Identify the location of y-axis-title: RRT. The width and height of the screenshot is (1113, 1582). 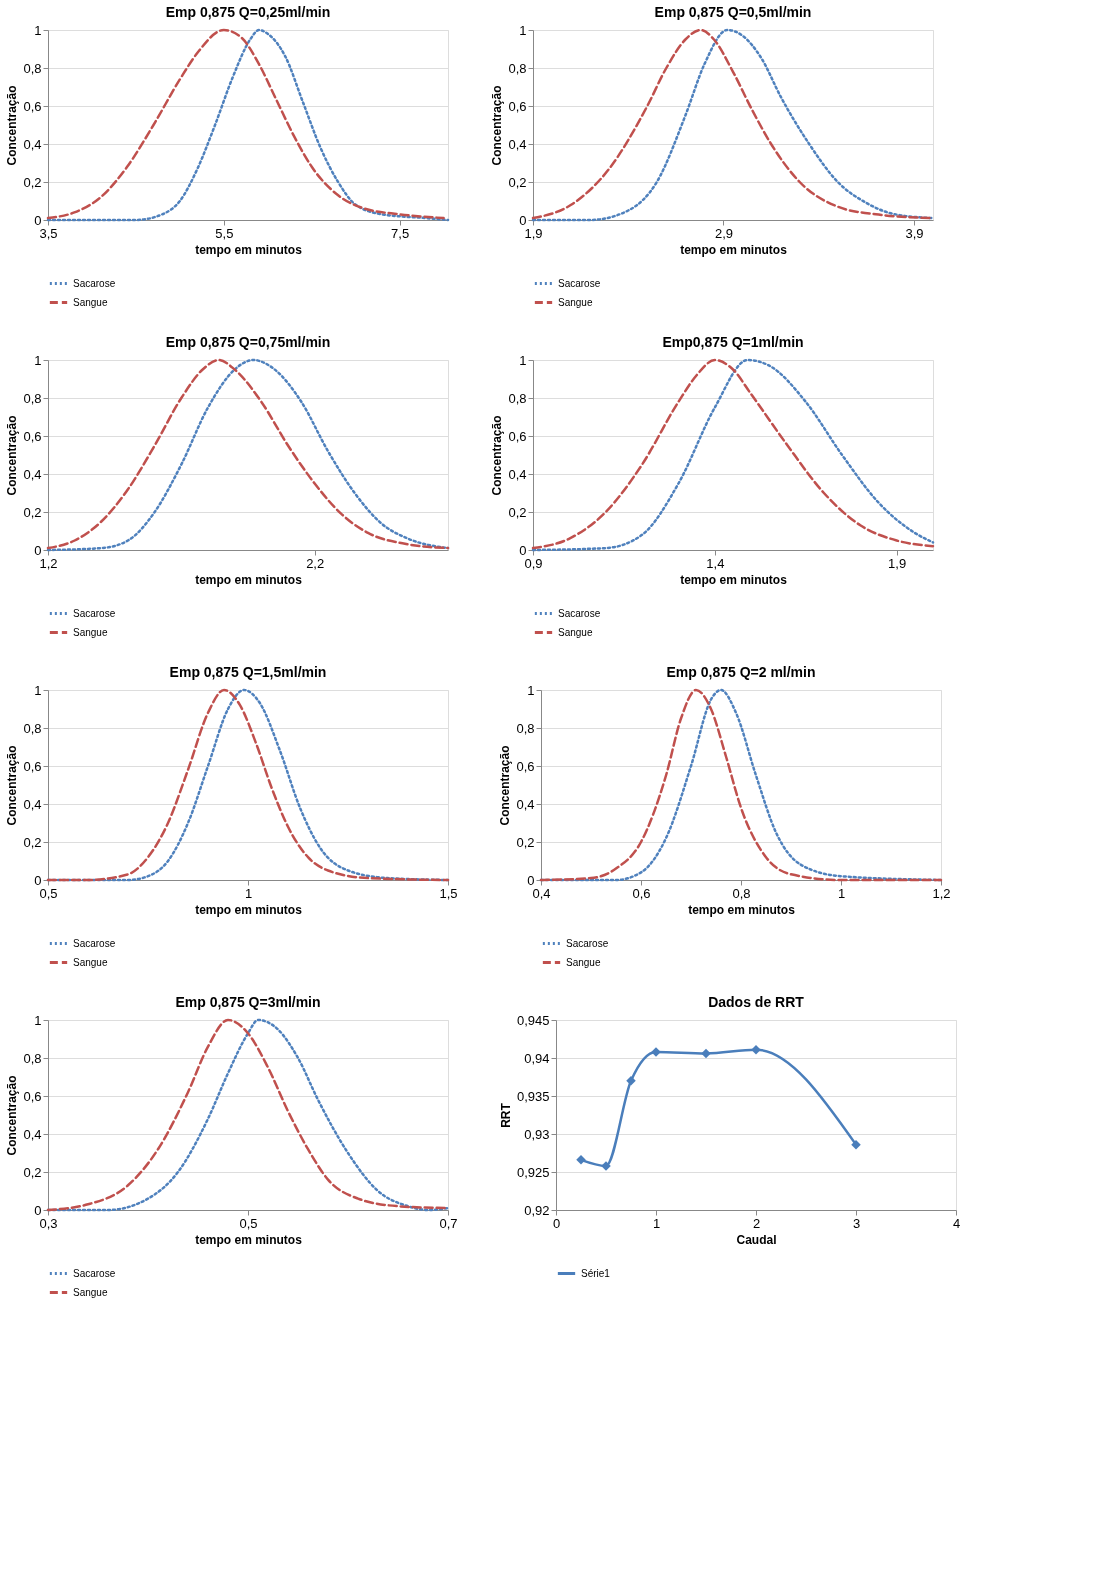
(505, 1115).